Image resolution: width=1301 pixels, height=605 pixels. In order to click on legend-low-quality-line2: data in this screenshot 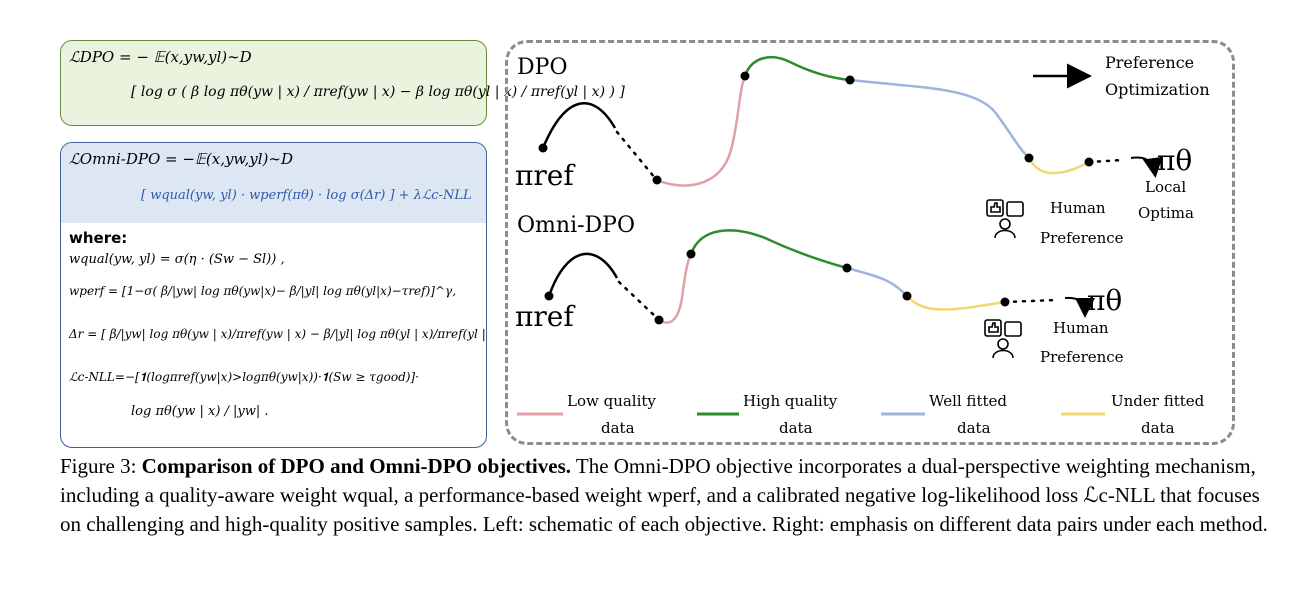, I will do `click(618, 428)`.